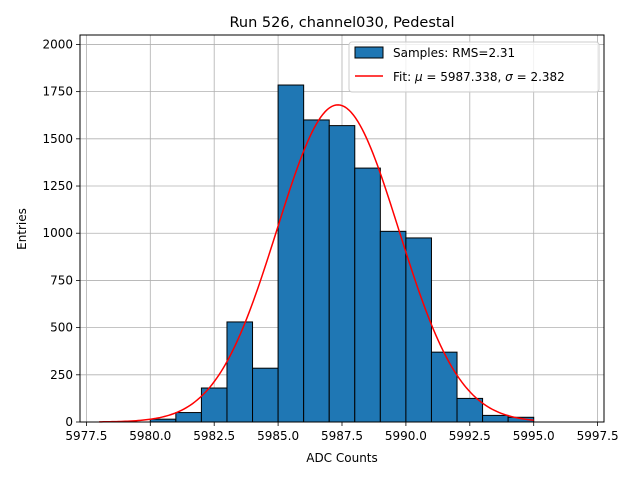 This screenshot has height=480, width=640. Describe the element at coordinates (534, 436) in the screenshot. I see `x-tick-label: 5995.0` at that location.